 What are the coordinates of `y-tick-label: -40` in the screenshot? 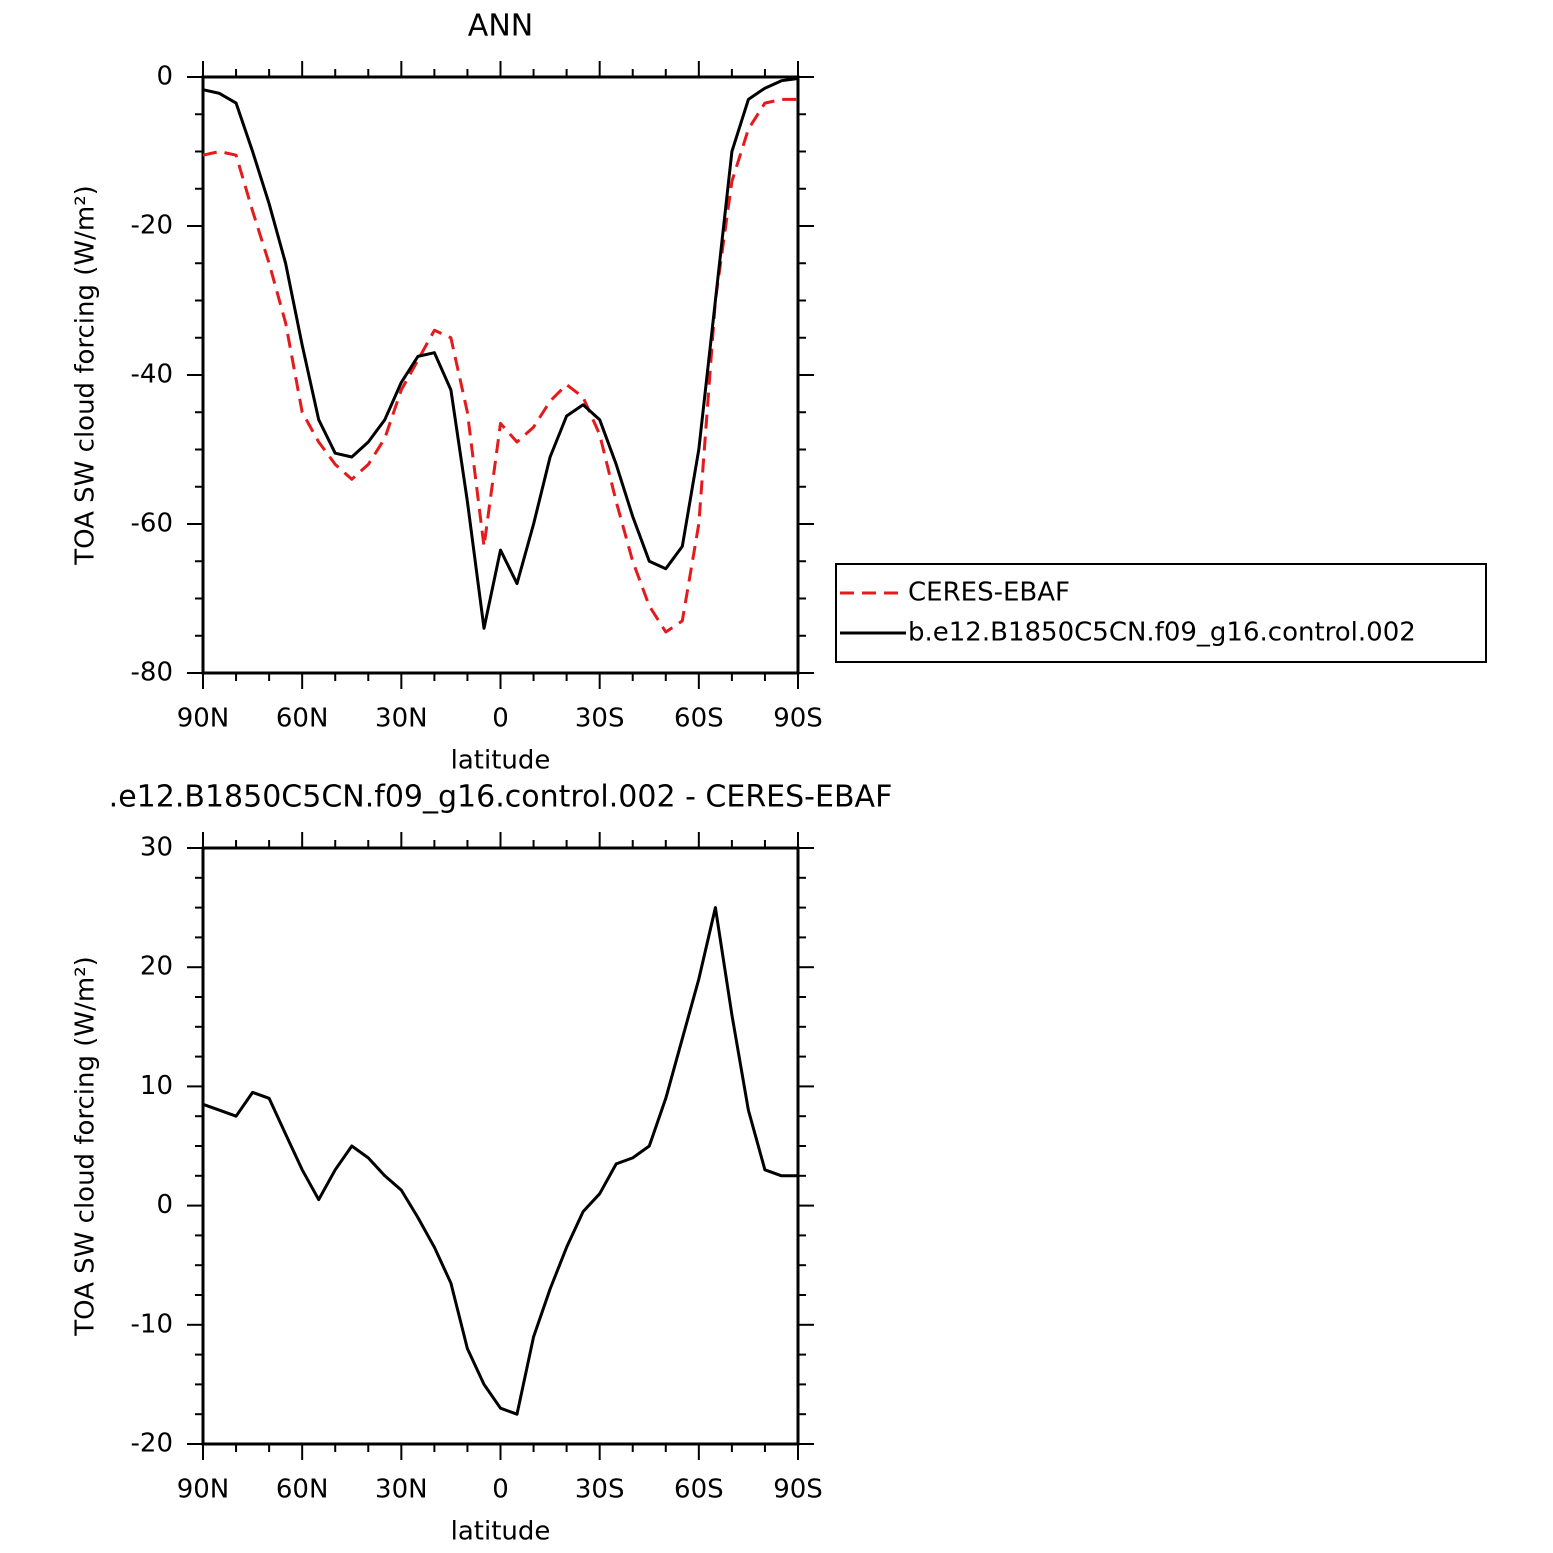 It's located at (152, 375).